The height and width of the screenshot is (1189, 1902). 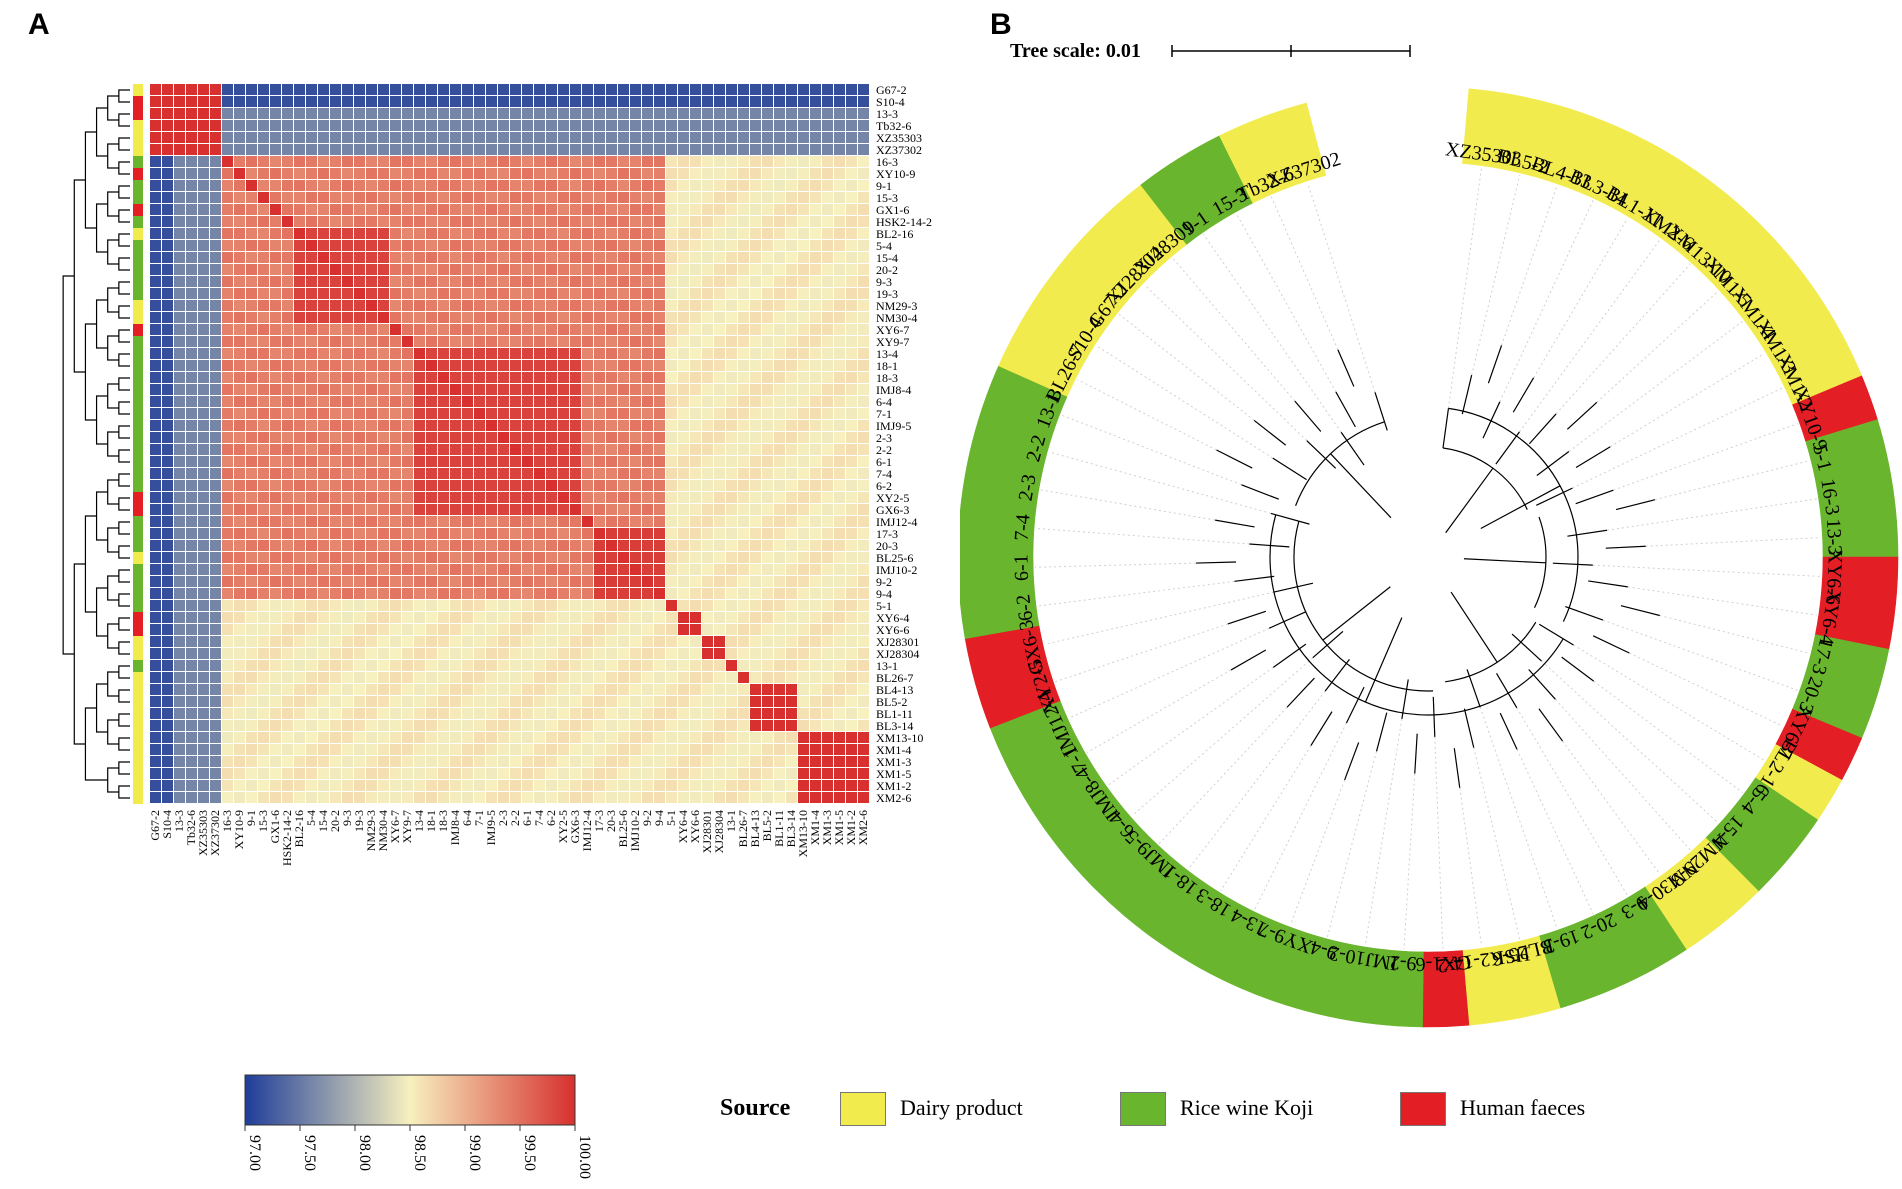 What do you see at coordinates (1734, 634) in the screenshot?
I see `leader-line` at bounding box center [1734, 634].